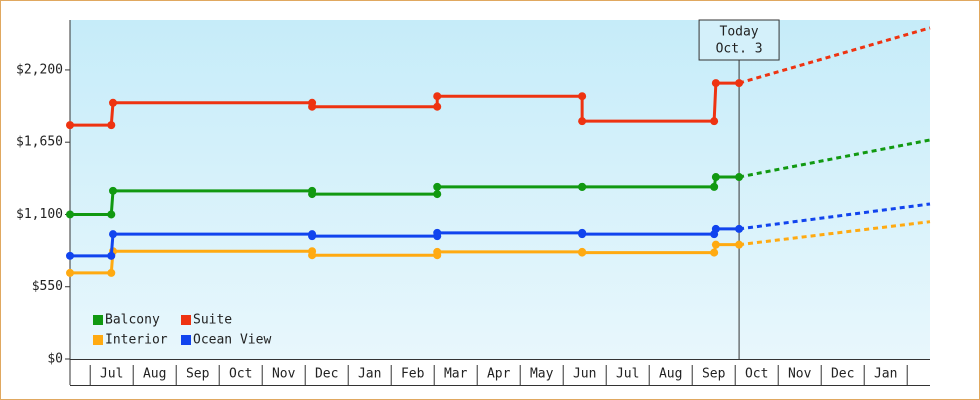 Image resolution: width=980 pixels, height=400 pixels. What do you see at coordinates (39, 69) in the screenshot?
I see `y-tick-label: $2,200` at bounding box center [39, 69].